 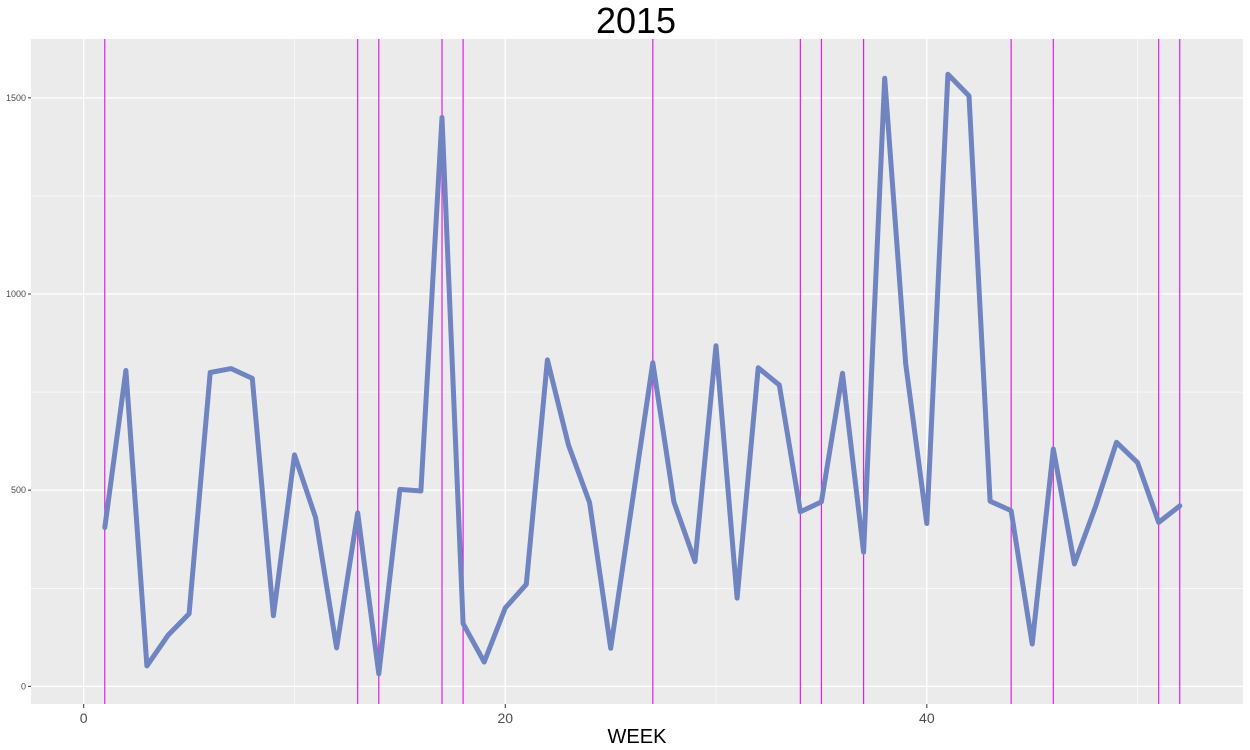 What do you see at coordinates (505, 718) in the screenshot?
I see `x-tick-label: 20` at bounding box center [505, 718].